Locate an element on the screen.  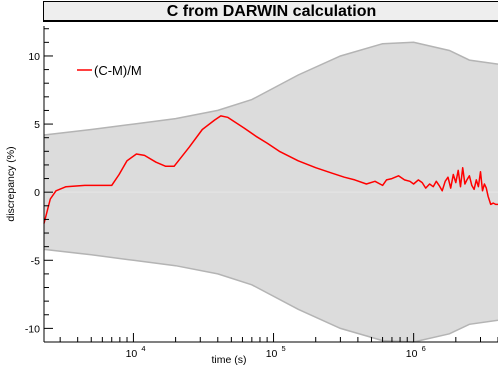
chart-title-box: C from DARWIN calculation is located at coordinates (270, 11).